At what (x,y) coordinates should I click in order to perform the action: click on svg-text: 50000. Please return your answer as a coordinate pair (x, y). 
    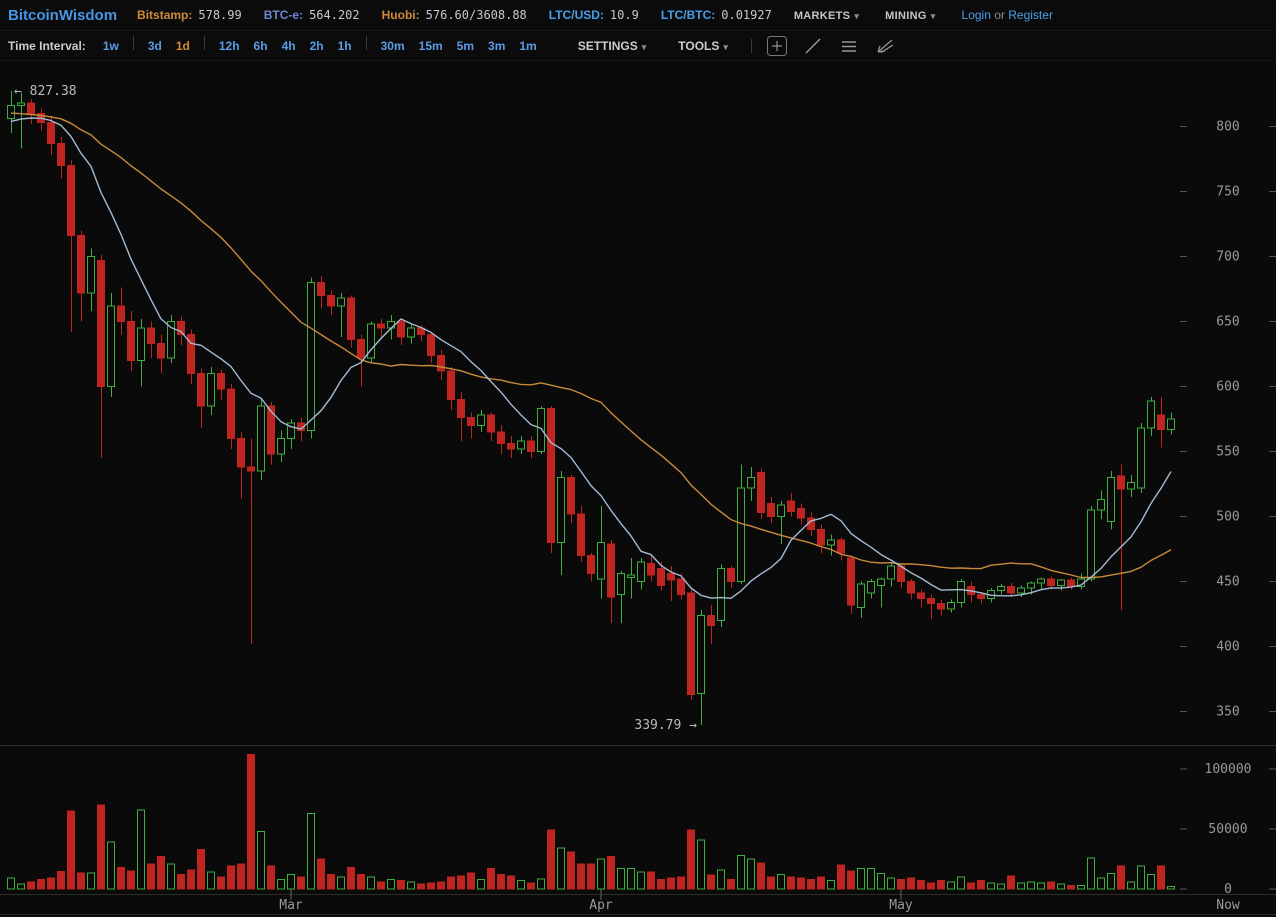
    Looking at the image, I should click on (1227, 829).